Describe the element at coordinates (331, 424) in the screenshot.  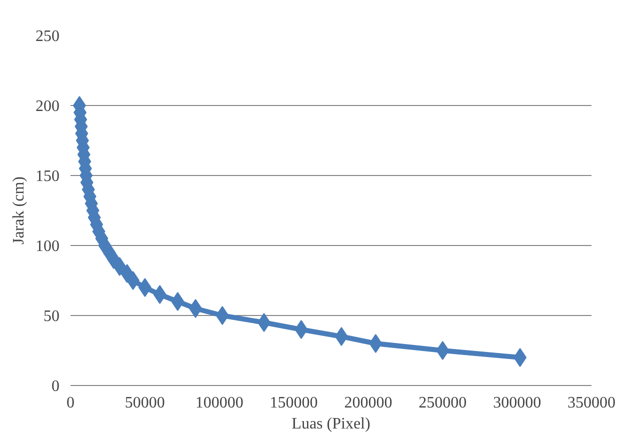
I see `x-axis-title: Luas (Pixel)` at that location.